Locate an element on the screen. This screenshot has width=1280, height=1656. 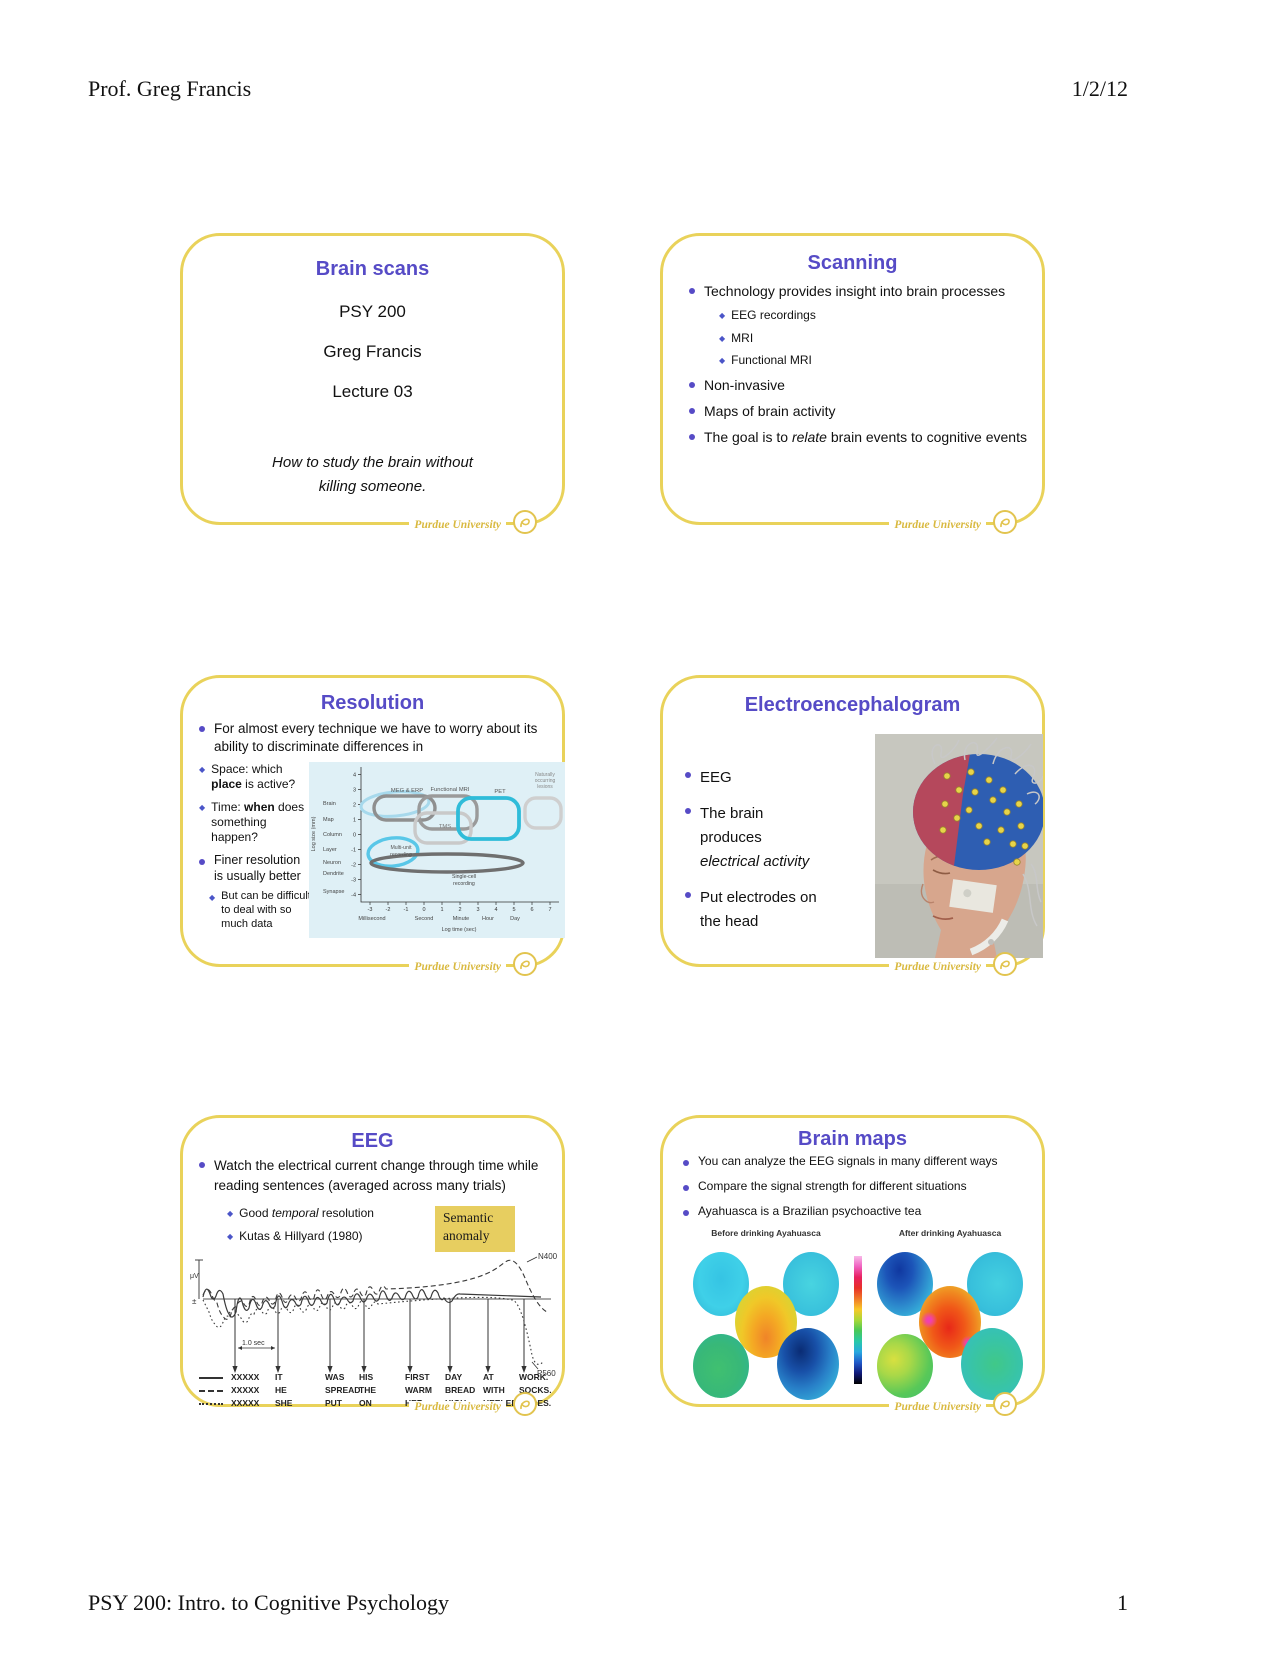
svg-text: Synapse is located at coordinates (333, 892).